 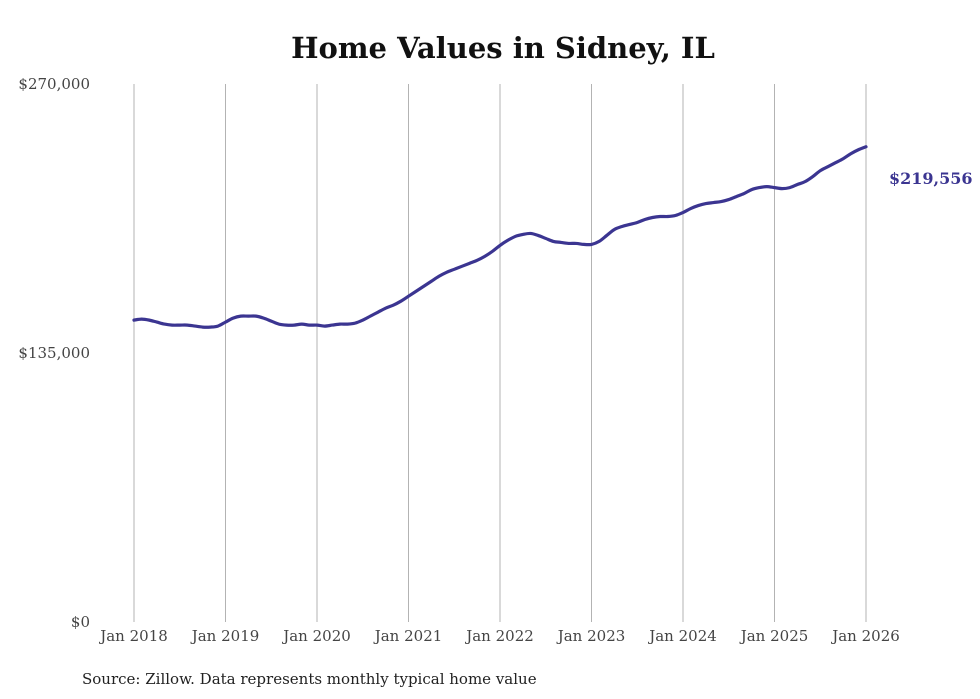 What do you see at coordinates (54, 84) in the screenshot?
I see `y-tick-label: $270,000` at bounding box center [54, 84].